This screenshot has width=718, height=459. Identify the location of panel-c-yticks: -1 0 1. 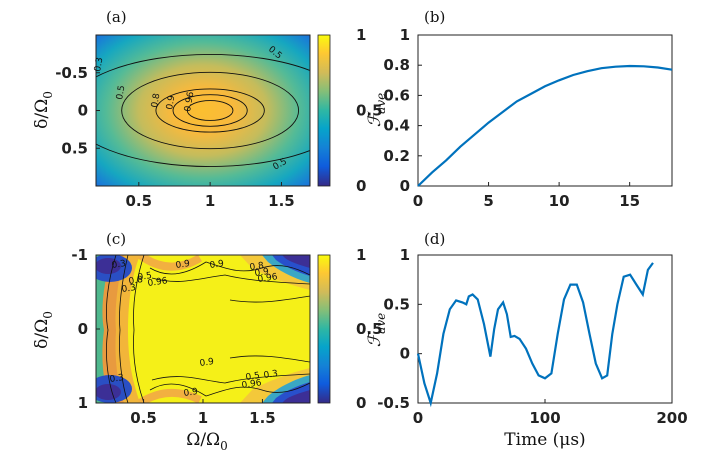
(85, 329).